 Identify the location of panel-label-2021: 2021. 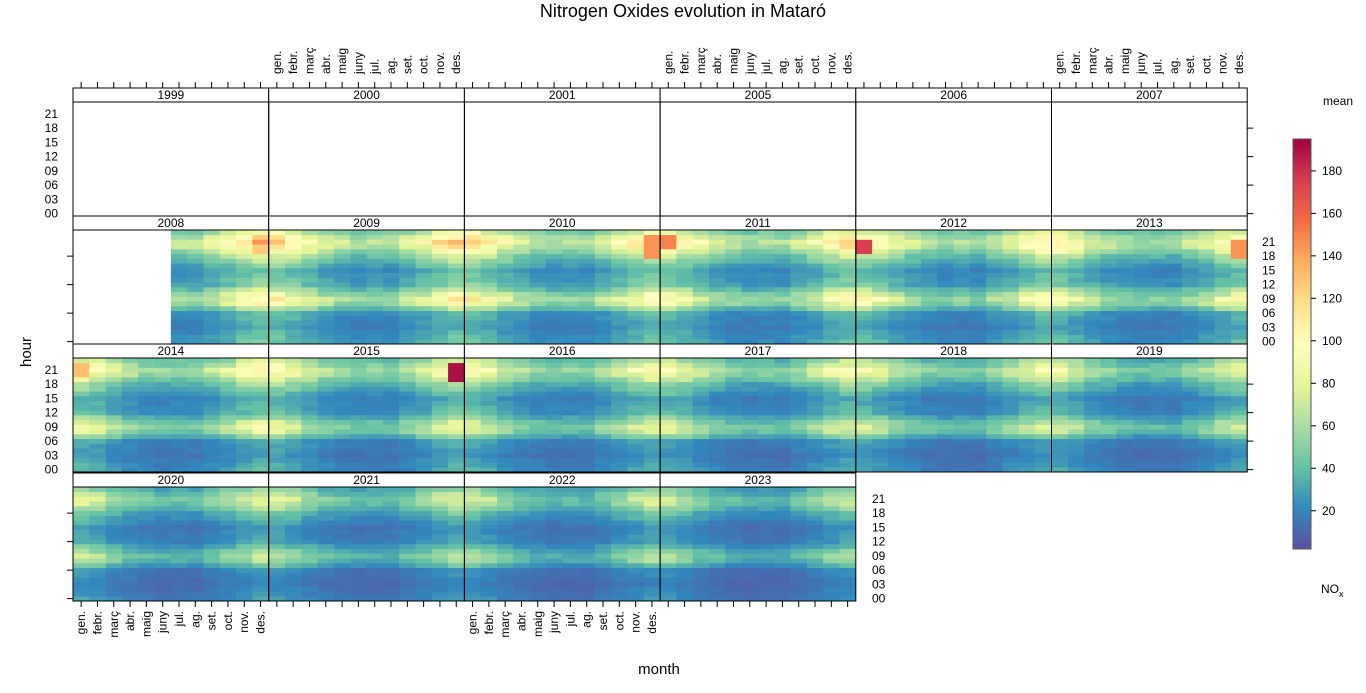
(366, 480).